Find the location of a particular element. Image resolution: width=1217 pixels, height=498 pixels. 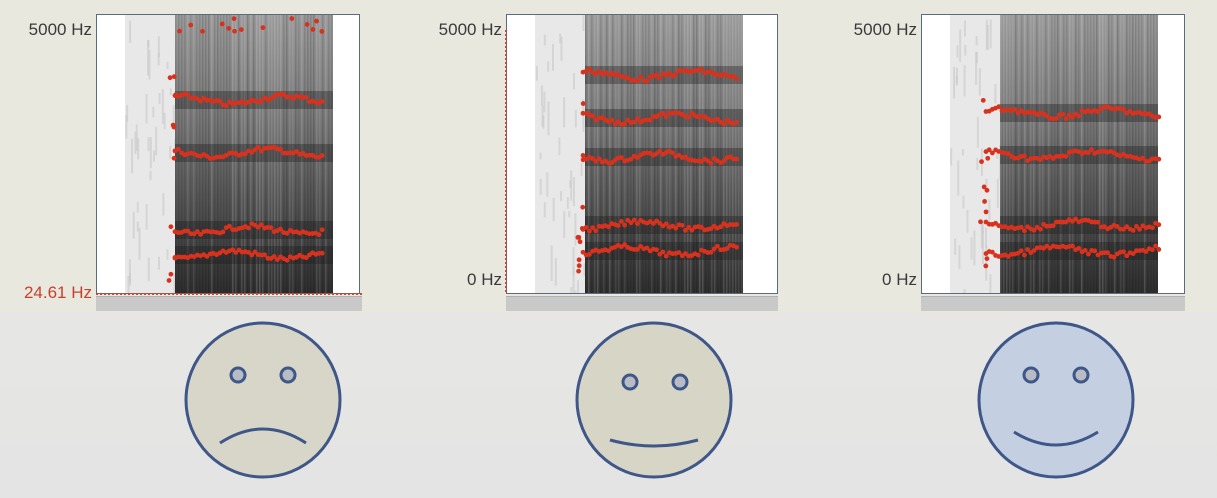

frequency-top-label: 5000 Hz is located at coordinates (470, 29).